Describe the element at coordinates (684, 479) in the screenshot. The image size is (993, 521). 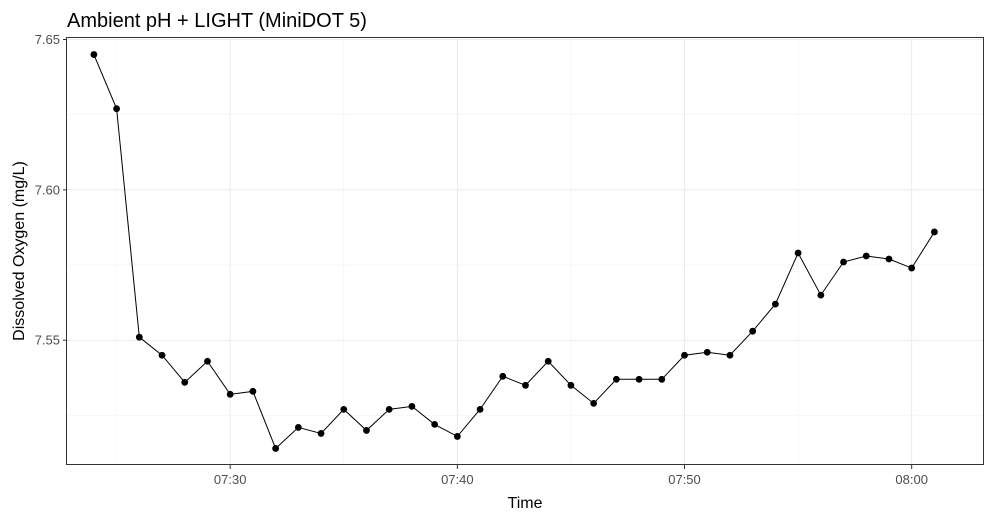
I see `x-tick-label: 07:50` at that location.